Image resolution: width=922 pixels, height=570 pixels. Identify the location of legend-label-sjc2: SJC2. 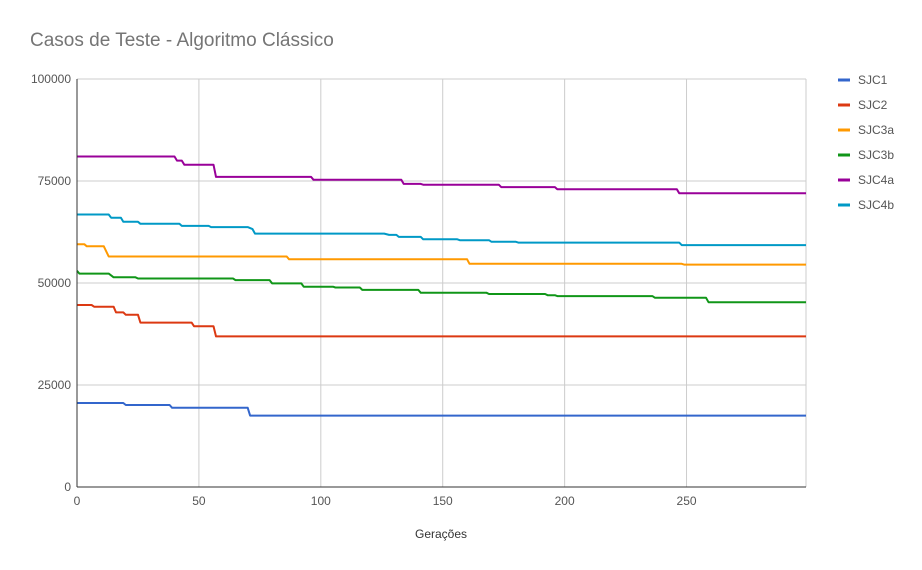
(873, 105).